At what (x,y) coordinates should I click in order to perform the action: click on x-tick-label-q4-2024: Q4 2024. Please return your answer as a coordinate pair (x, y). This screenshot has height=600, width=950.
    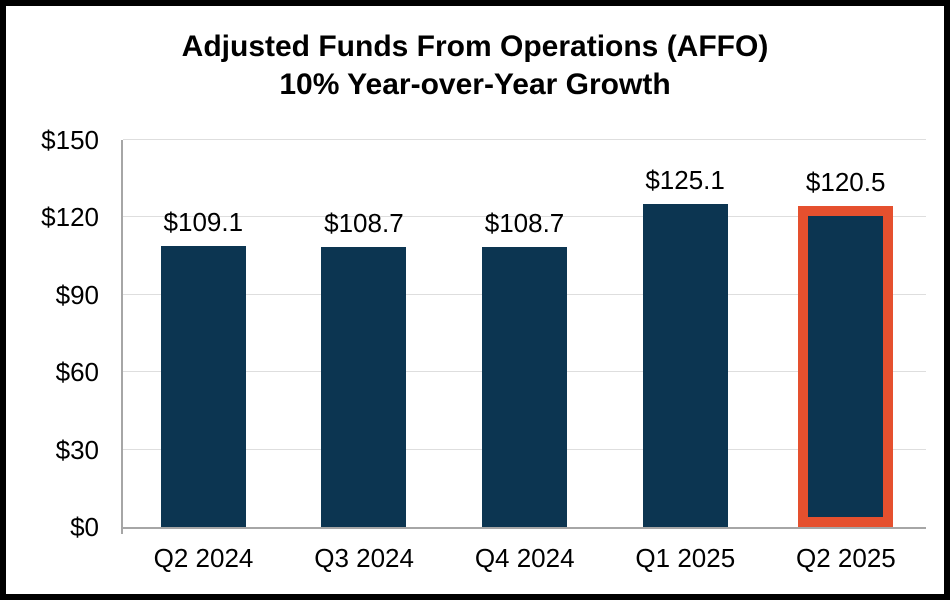
    Looking at the image, I should click on (524, 558).